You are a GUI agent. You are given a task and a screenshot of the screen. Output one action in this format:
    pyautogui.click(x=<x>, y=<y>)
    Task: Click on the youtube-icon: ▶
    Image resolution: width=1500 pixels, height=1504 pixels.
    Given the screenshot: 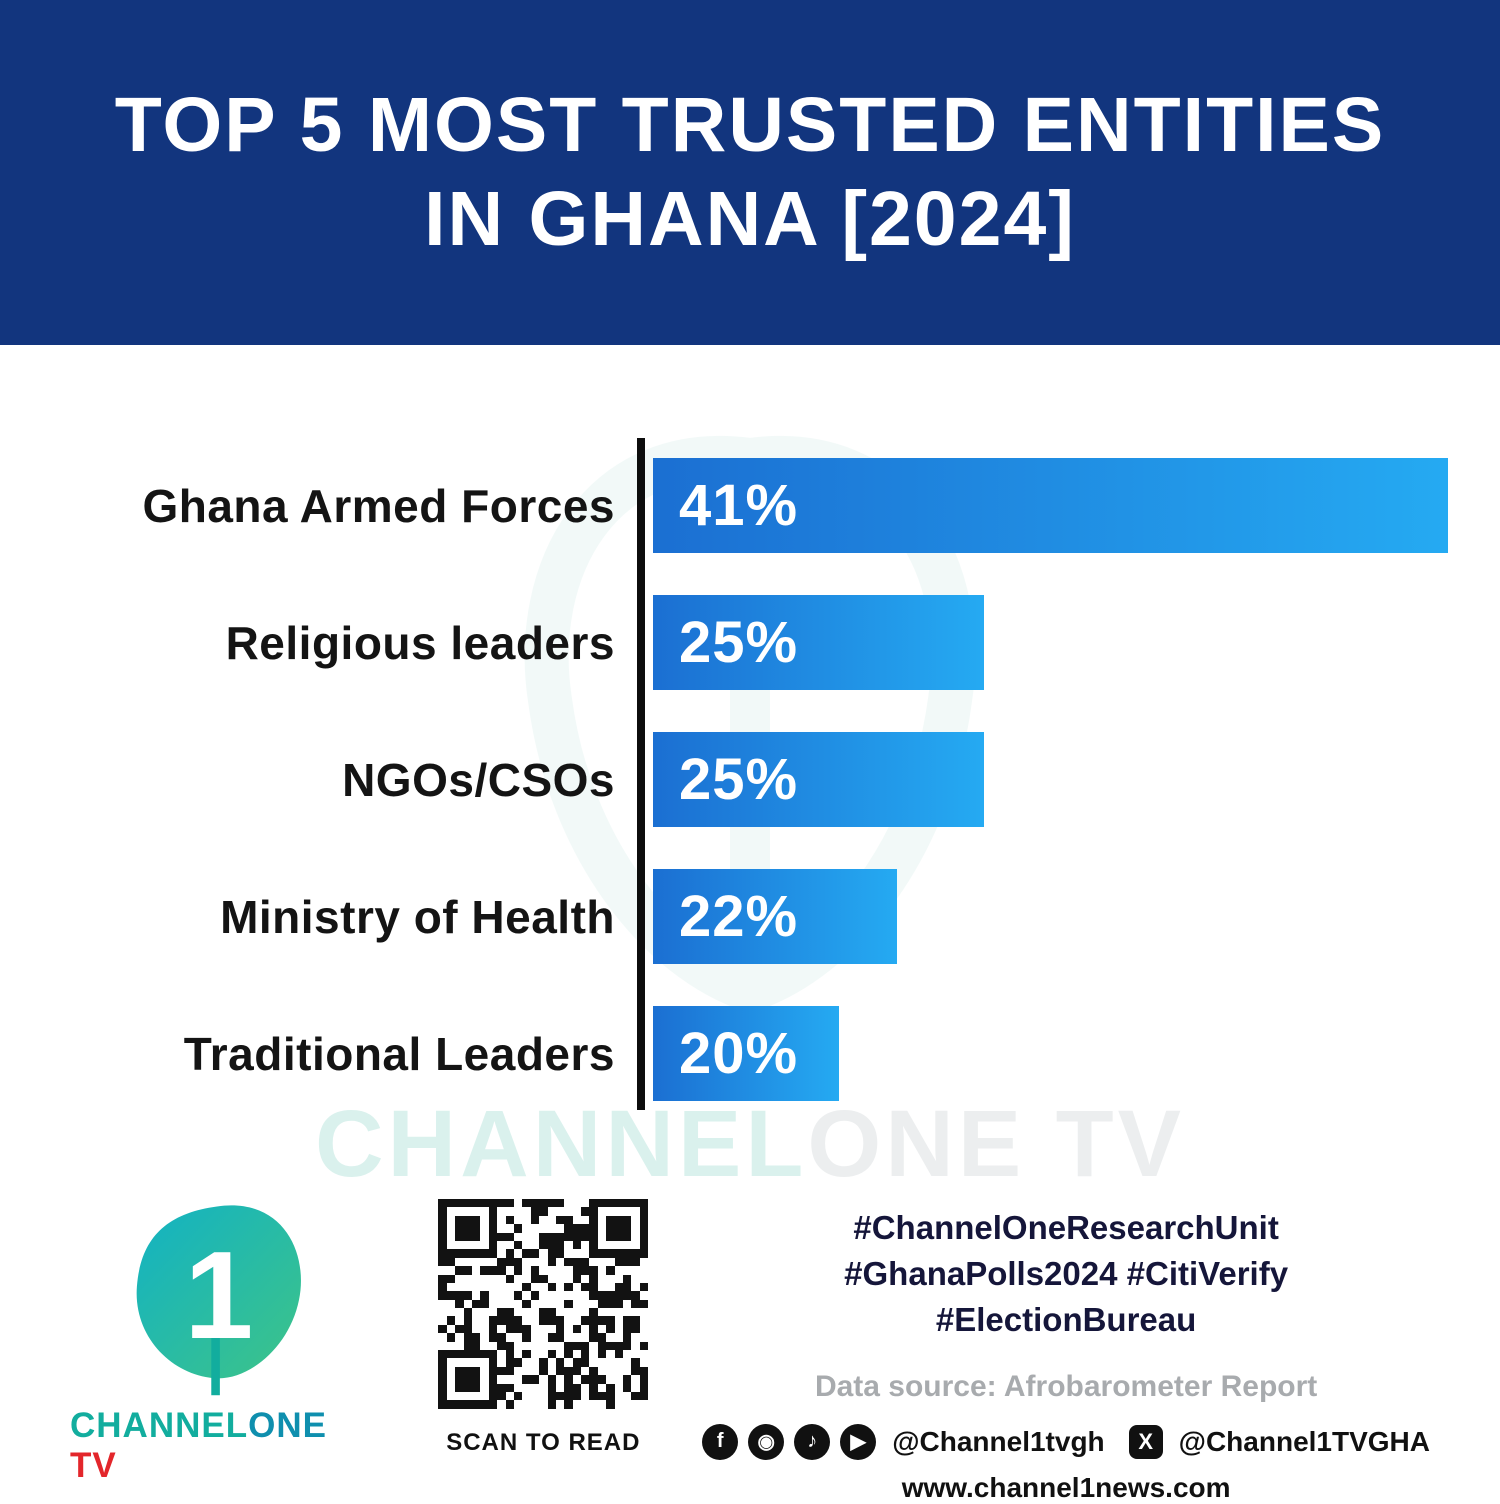 What is the action you would take?
    pyautogui.click(x=858, y=1441)
    